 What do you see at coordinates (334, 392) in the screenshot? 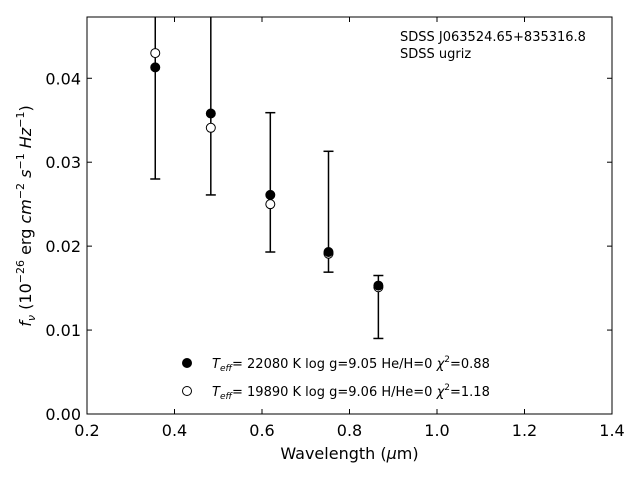
I see `legend-entry-2-params: = 19890 K log g=9.06 H/He=0` at bounding box center [334, 392].